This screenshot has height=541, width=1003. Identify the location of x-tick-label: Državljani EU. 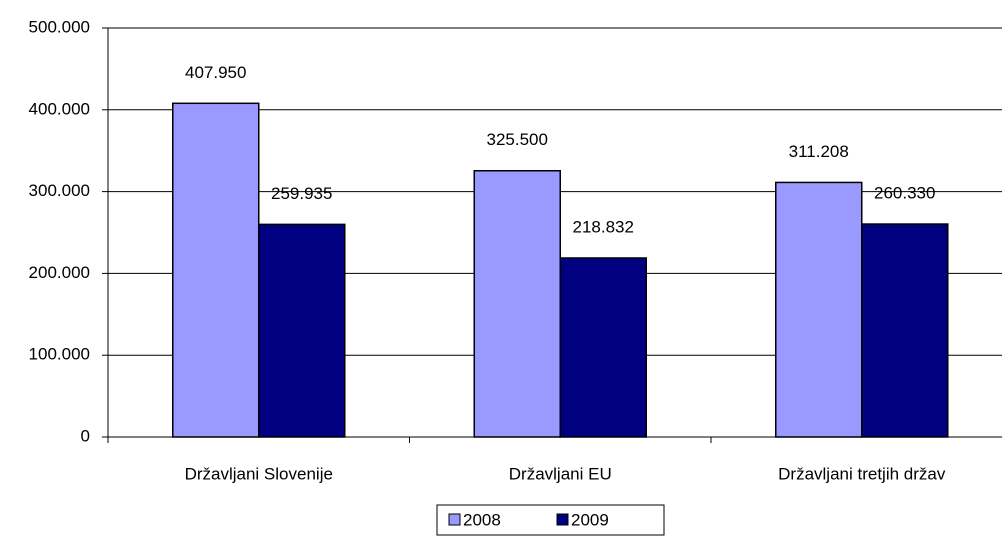
(560, 473).